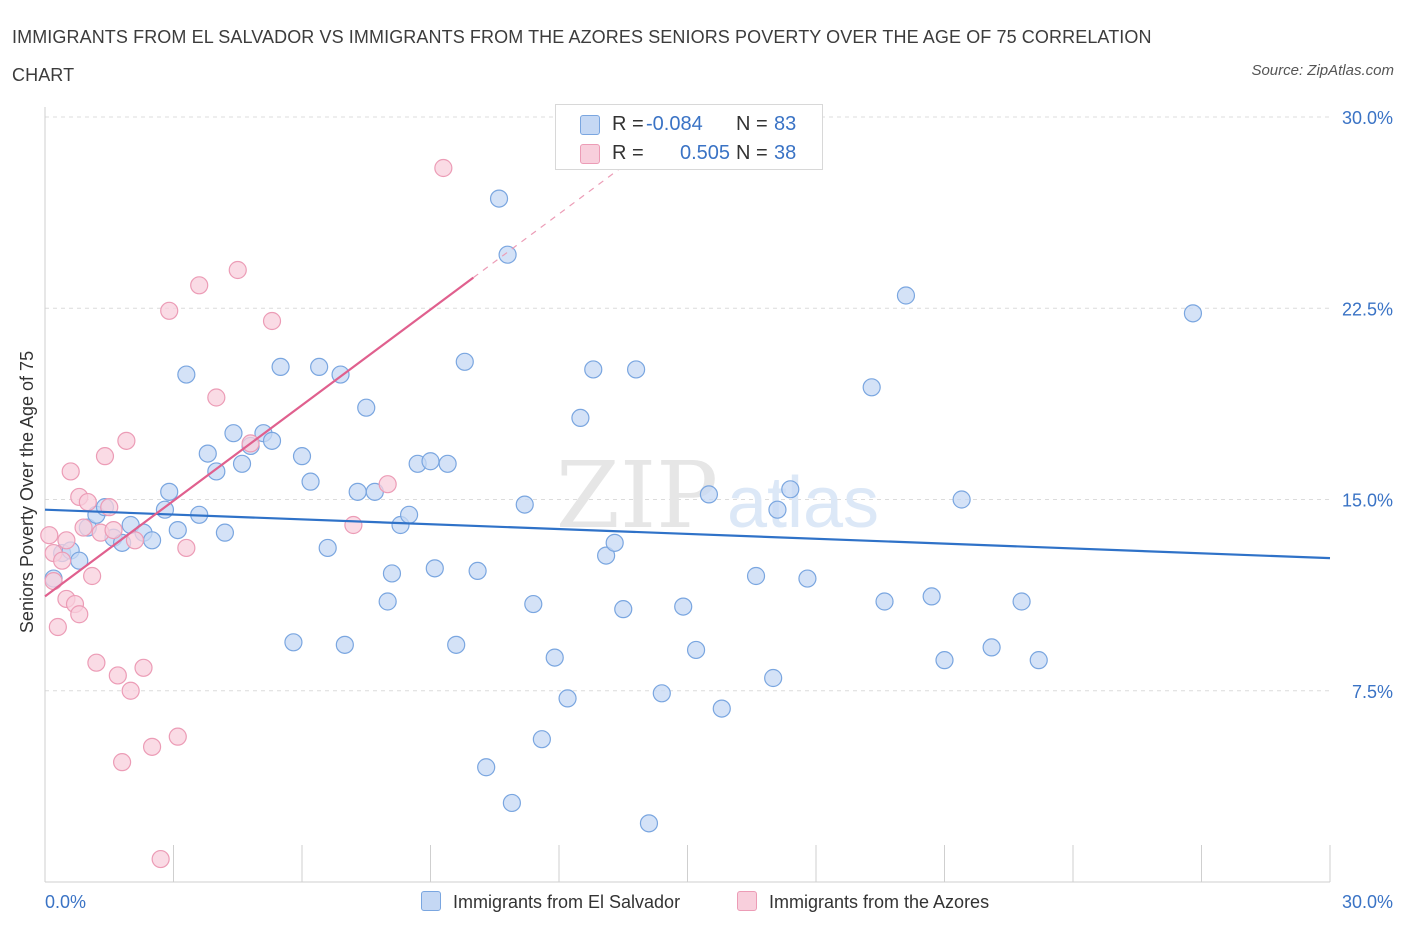 This screenshot has height=930, width=1406. What do you see at coordinates (628, 124) in the screenshot?
I see `legend-r-label: R =` at bounding box center [628, 124].